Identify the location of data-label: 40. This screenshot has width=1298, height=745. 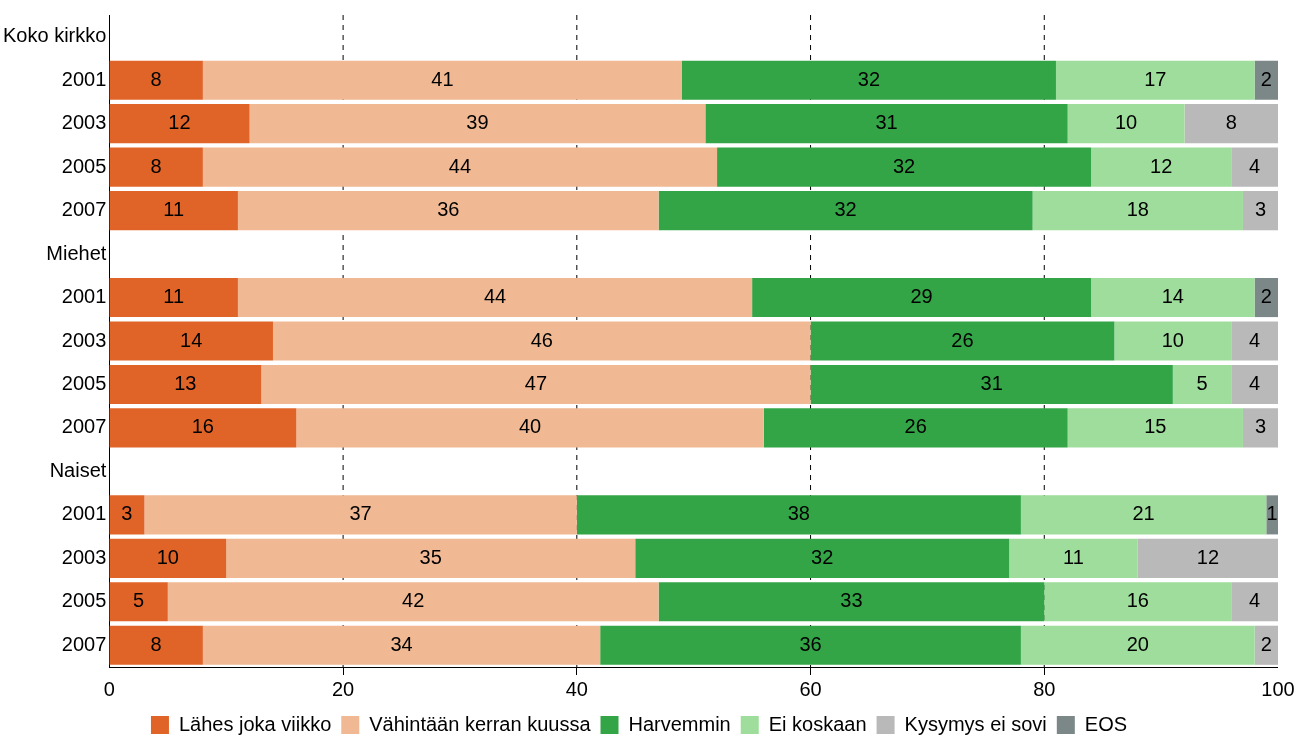
(530, 426).